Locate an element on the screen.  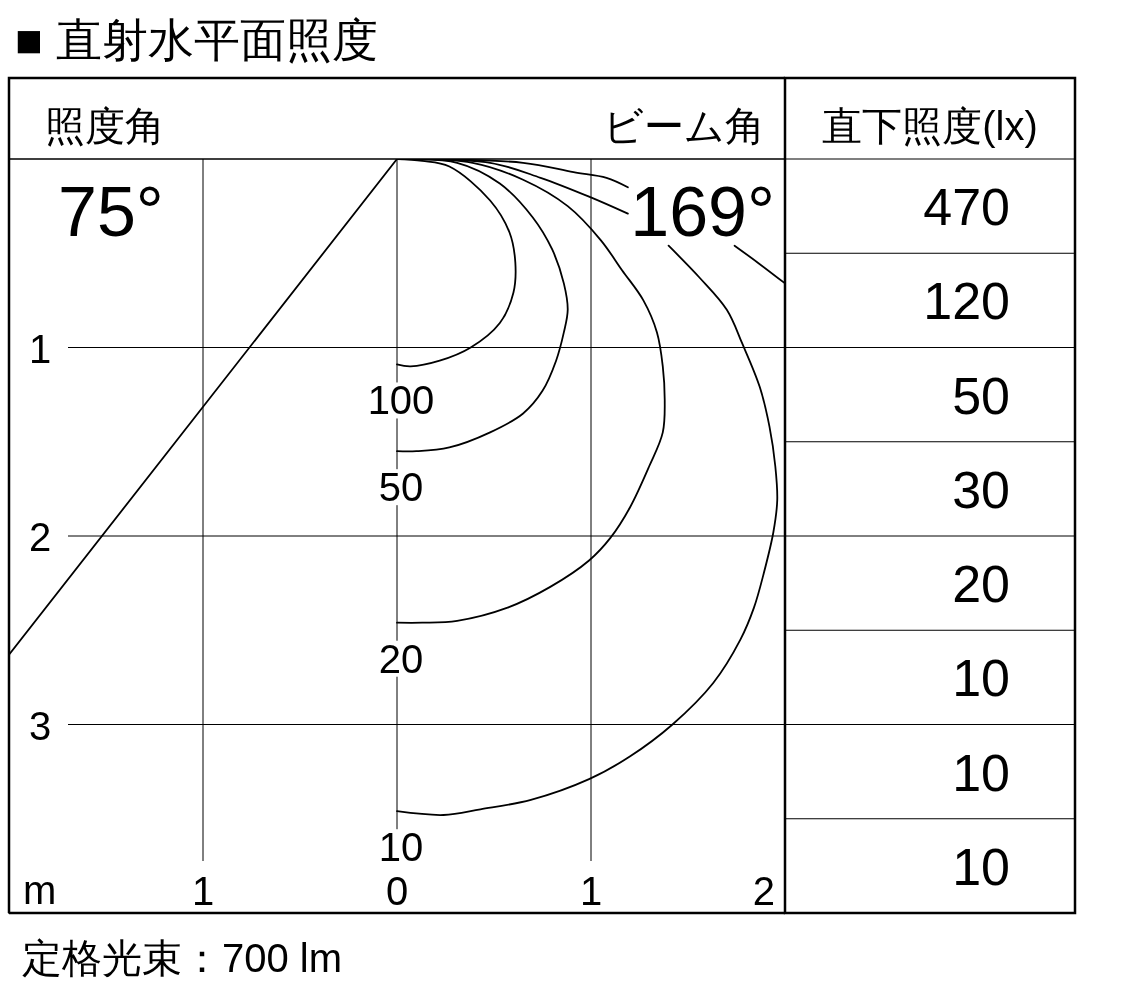
x-tick-label: 0 is located at coordinates (397, 891).